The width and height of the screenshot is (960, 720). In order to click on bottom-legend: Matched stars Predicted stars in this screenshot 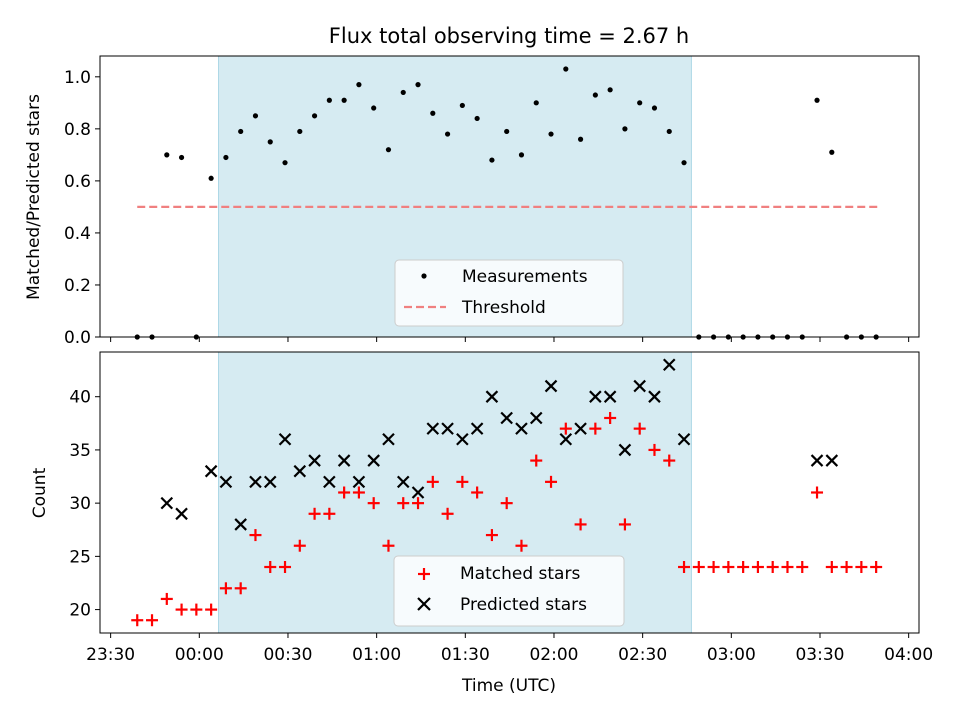, I will do `click(509, 591)`.